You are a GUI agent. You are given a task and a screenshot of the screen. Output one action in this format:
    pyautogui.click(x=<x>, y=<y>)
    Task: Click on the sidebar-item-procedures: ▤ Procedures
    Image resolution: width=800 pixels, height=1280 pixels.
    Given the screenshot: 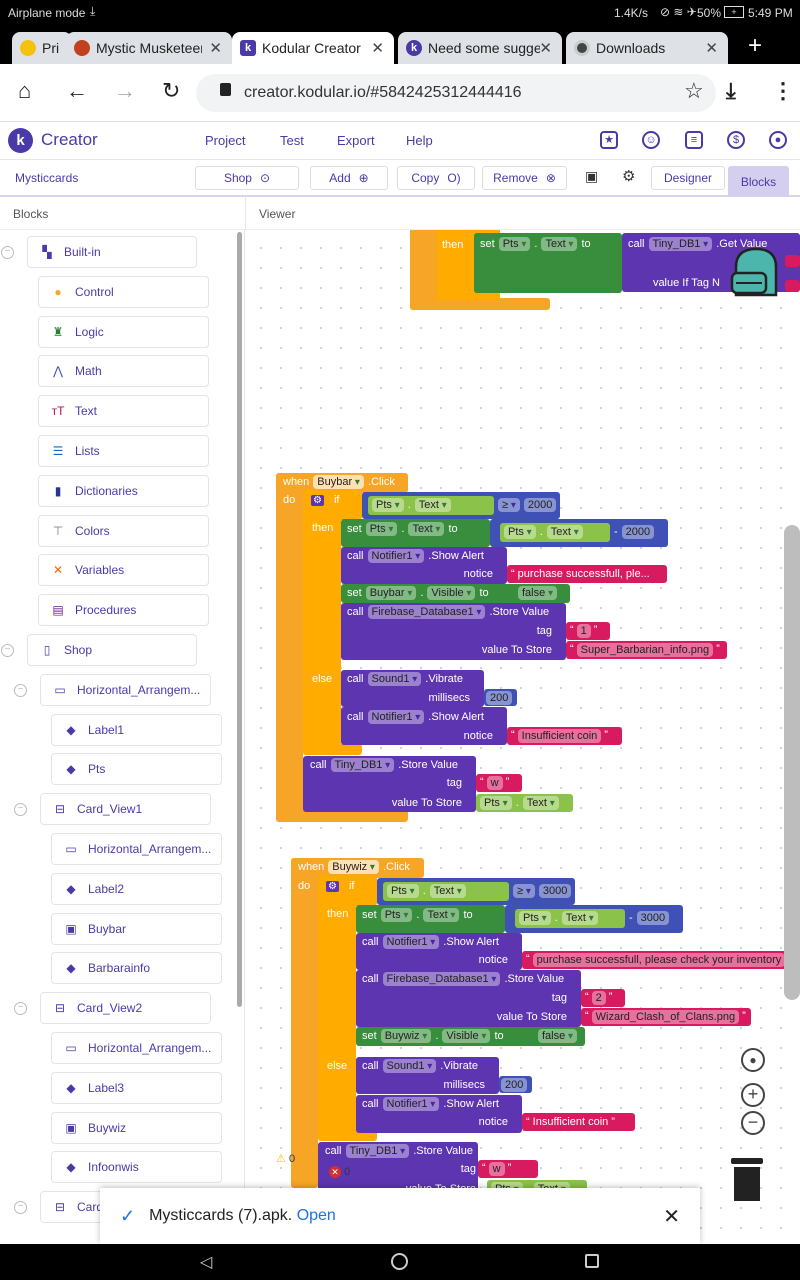 What is the action you would take?
    pyautogui.click(x=123, y=610)
    